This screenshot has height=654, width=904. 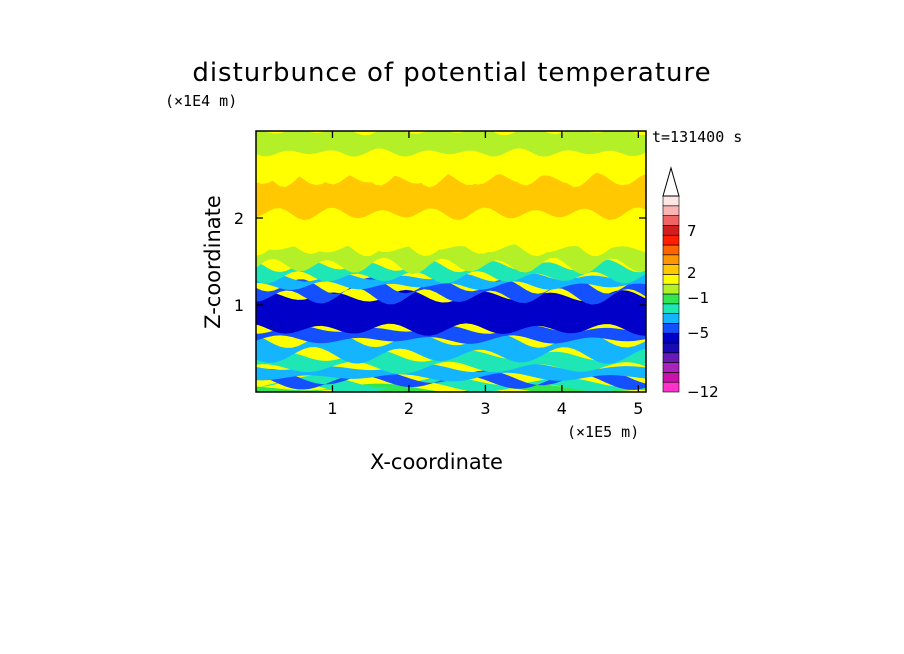 I want to click on colorbar: 7 2 −1 −5 −12, so click(x=690, y=283).